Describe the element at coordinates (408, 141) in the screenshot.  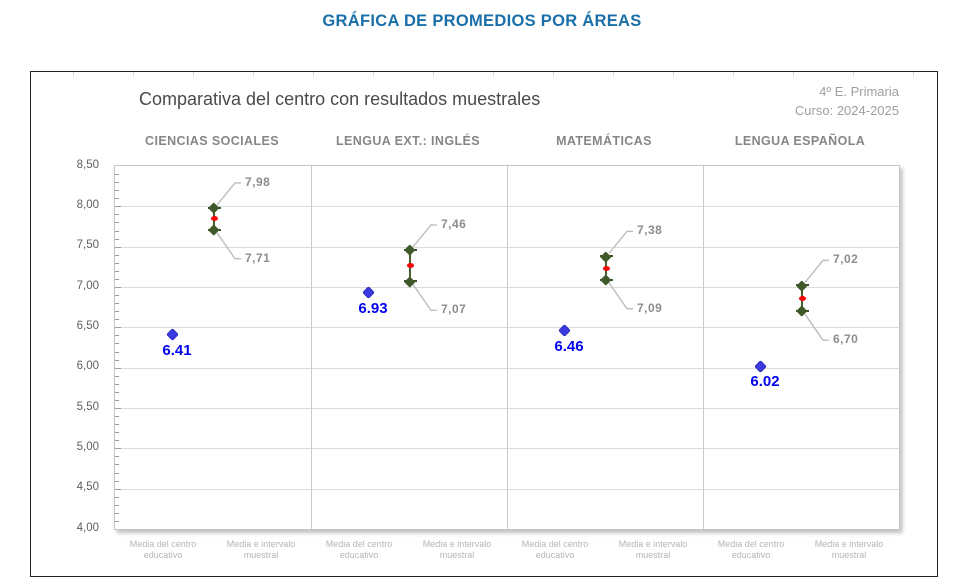
I see `area-header: LENGUA EXT.: INGLÉS` at that location.